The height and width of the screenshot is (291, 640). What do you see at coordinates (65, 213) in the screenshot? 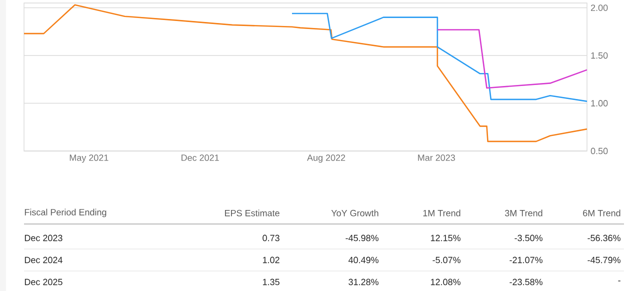
I see `text: Fiscal Period Ending` at bounding box center [65, 213].